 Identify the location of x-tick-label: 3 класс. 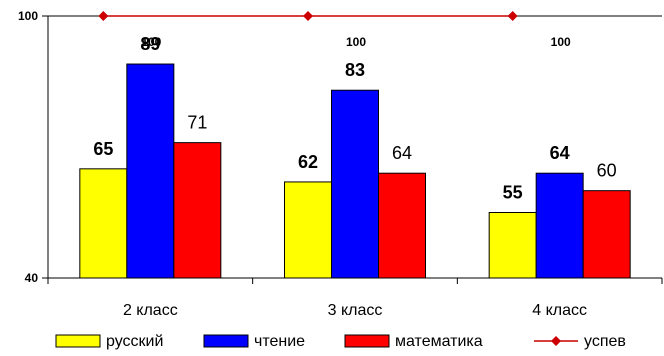
(355, 310).